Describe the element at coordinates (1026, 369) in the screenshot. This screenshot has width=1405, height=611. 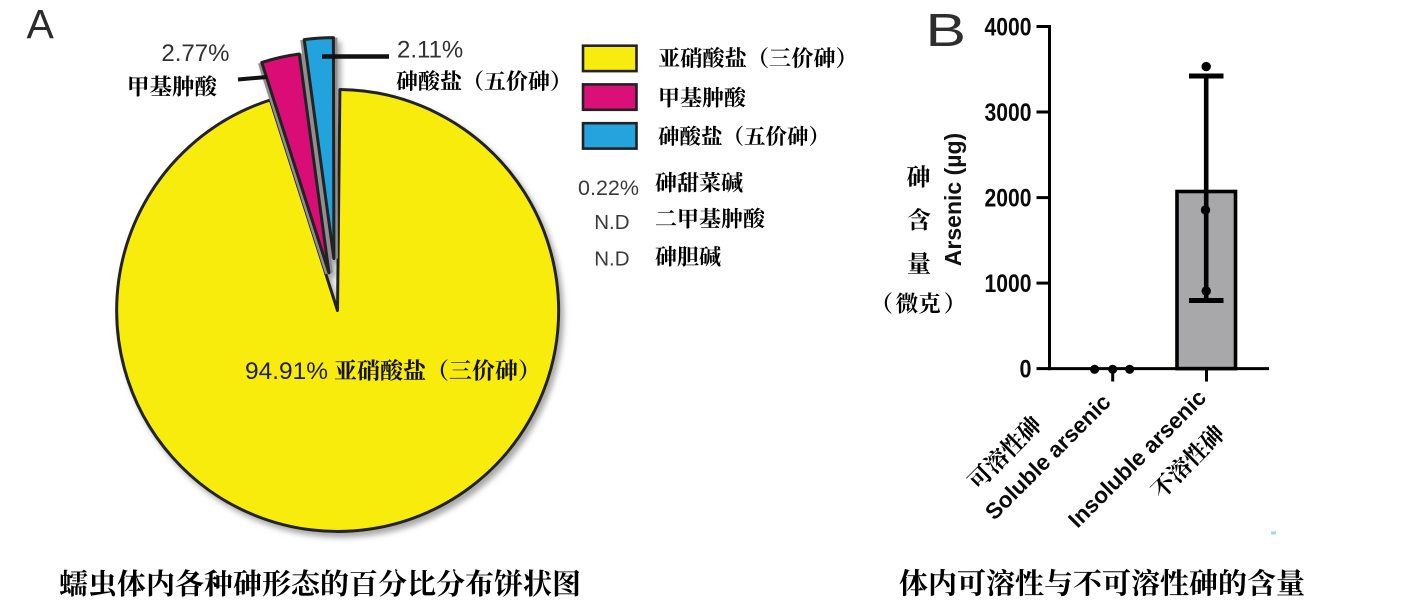
I see `svg-text: 0` at that location.